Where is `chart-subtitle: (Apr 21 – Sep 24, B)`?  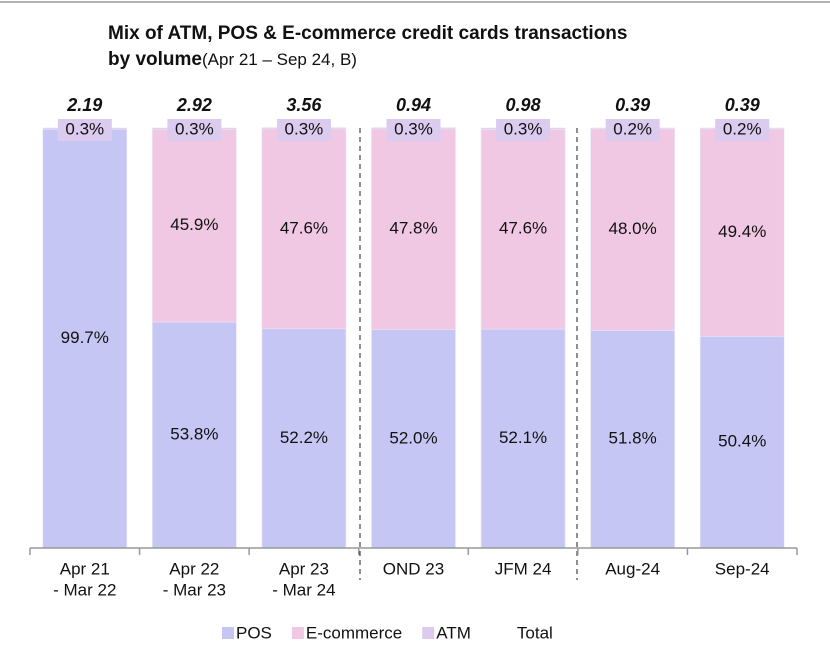 chart-subtitle: (Apr 21 – Sep 24, B) is located at coordinates (279, 59).